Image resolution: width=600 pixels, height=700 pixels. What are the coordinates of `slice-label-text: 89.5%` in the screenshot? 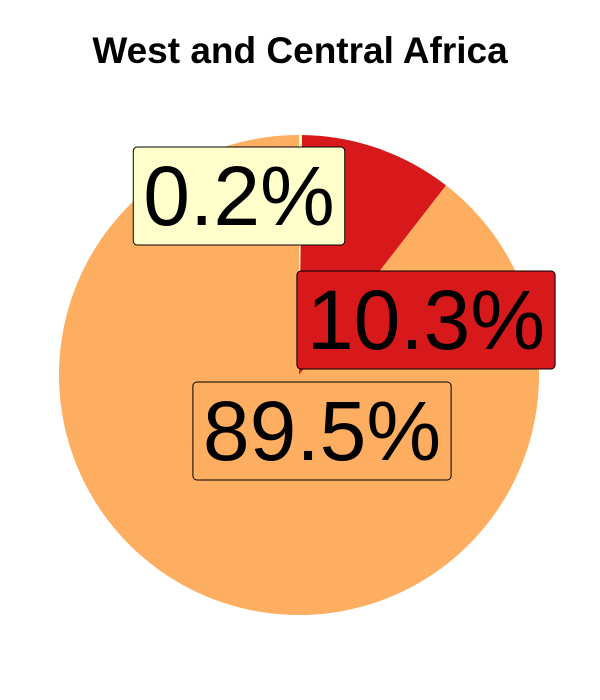 It's located at (322, 431).